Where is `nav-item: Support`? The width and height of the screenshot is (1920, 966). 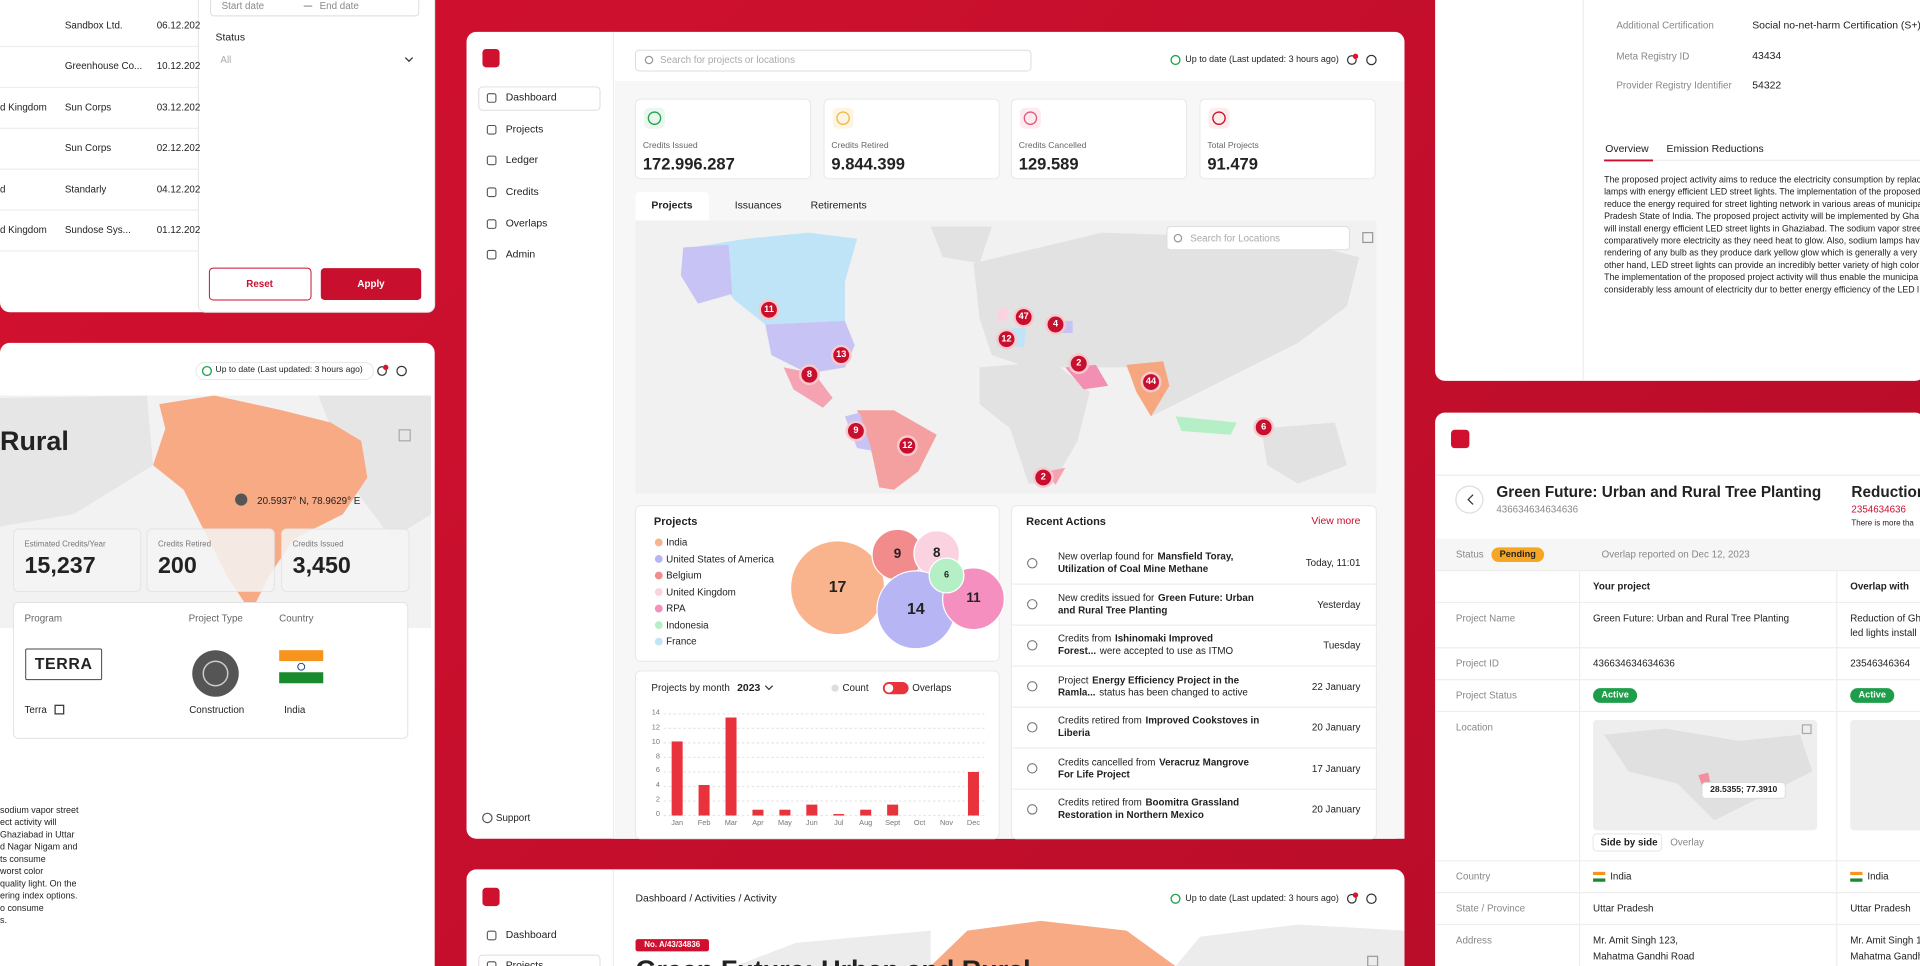 nav-item: Support is located at coordinates (513, 818).